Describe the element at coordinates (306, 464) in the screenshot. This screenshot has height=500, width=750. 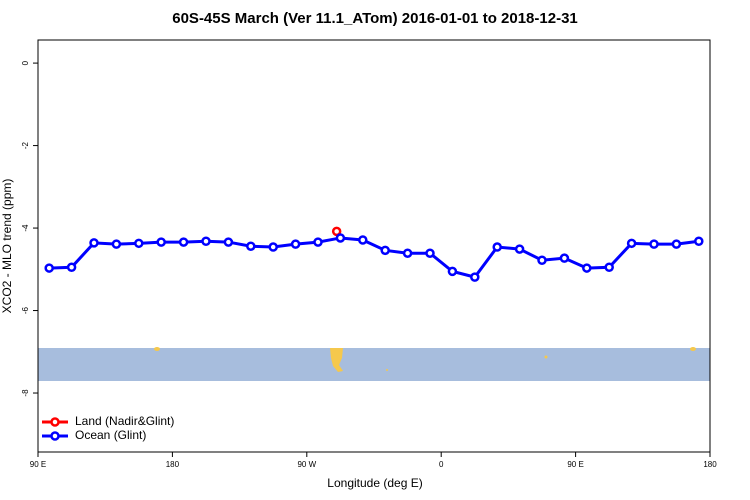
I see `x-tick-label: 90 W` at that location.